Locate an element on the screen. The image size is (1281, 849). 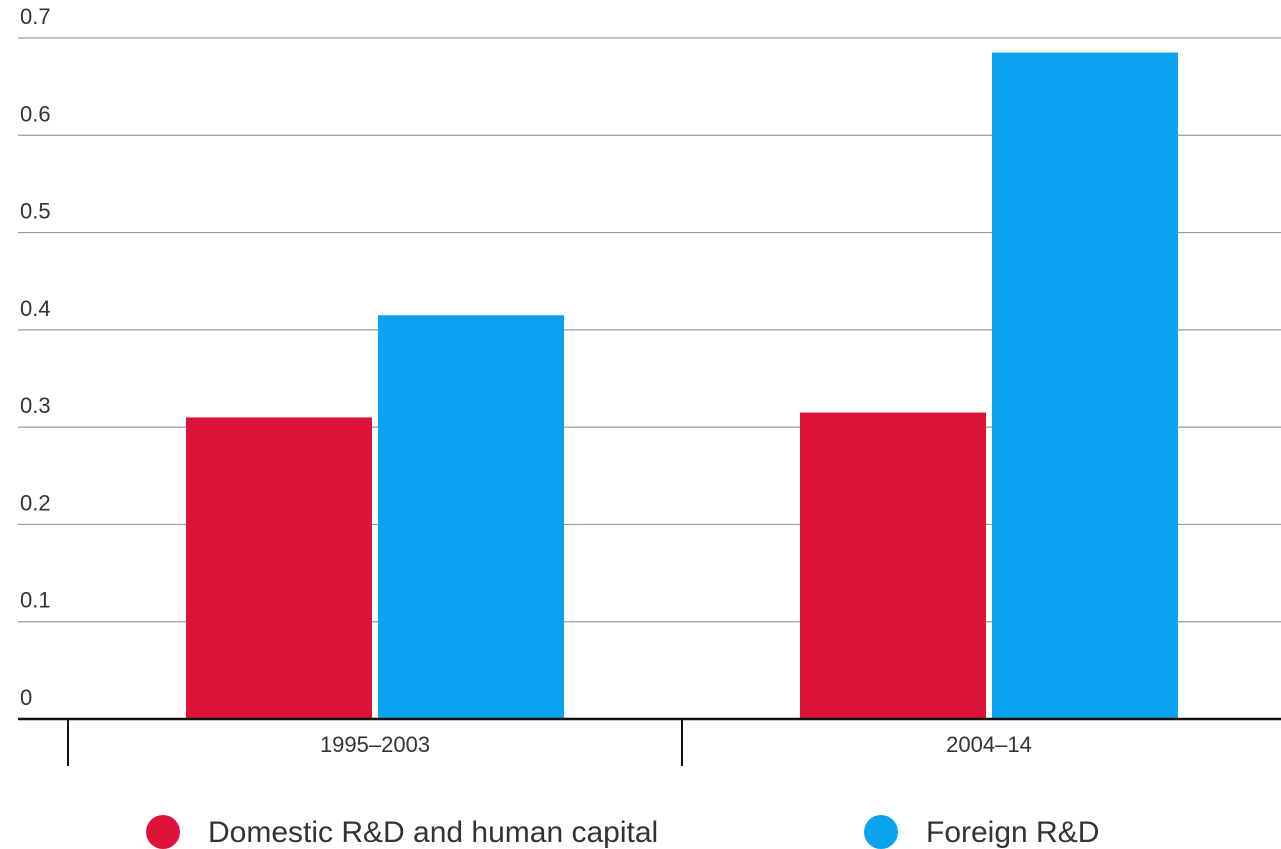
x-category-label: 2004–14 is located at coordinates (989, 744).